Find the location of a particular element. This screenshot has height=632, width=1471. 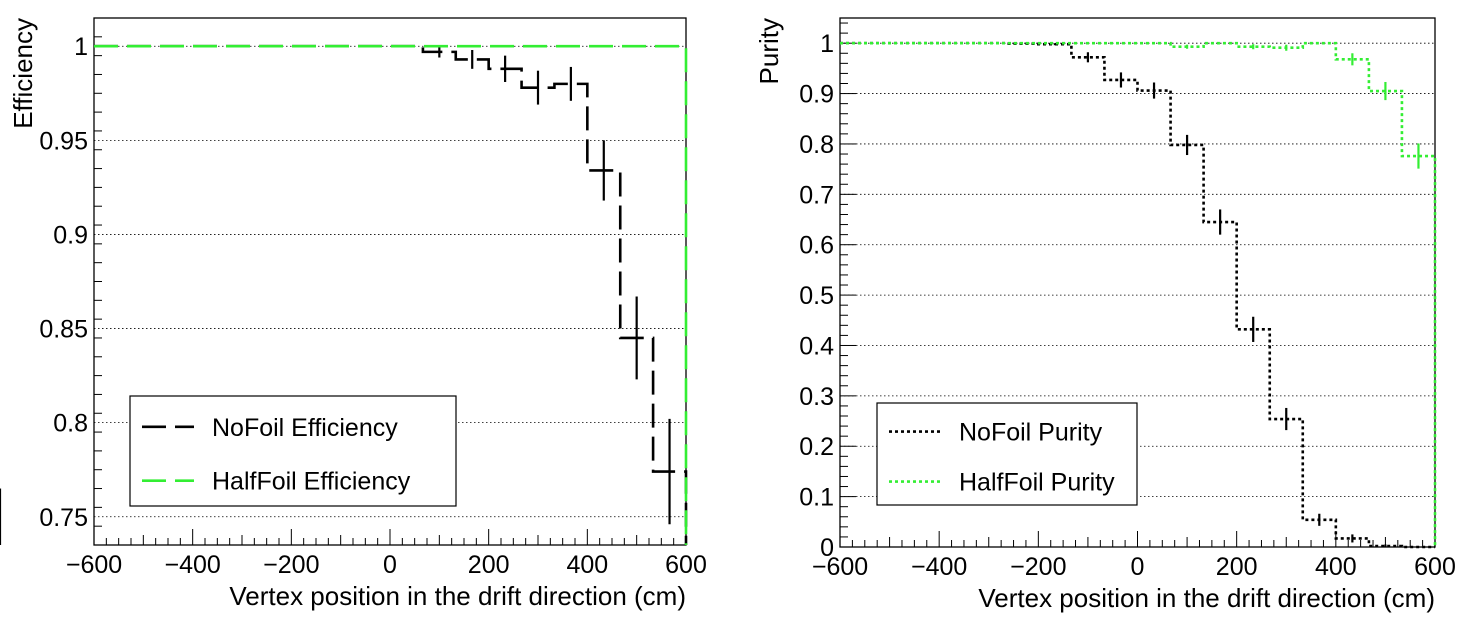

legend: NoFoil Efficiency HalfFoil Efficiency is located at coordinates (293, 451).